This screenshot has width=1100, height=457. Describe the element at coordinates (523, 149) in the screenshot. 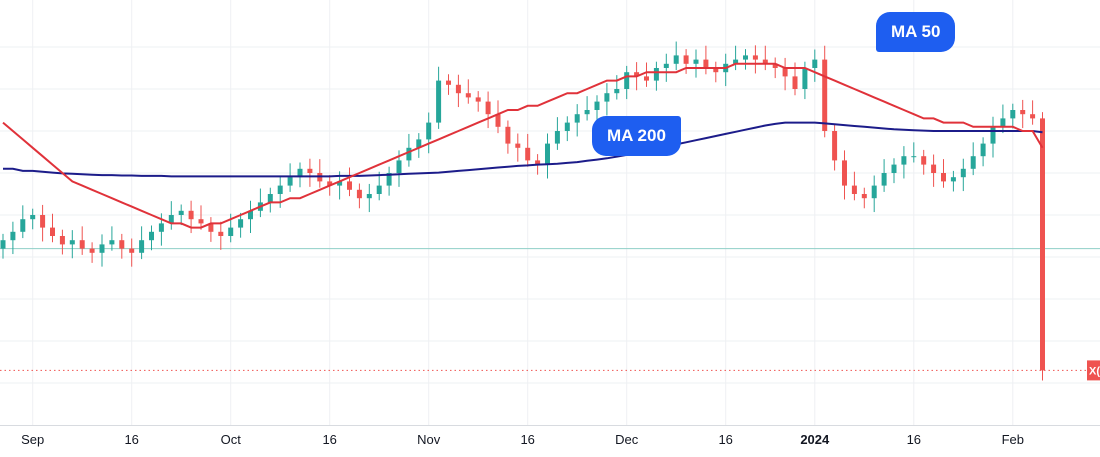

I see `ma200-line` at that location.